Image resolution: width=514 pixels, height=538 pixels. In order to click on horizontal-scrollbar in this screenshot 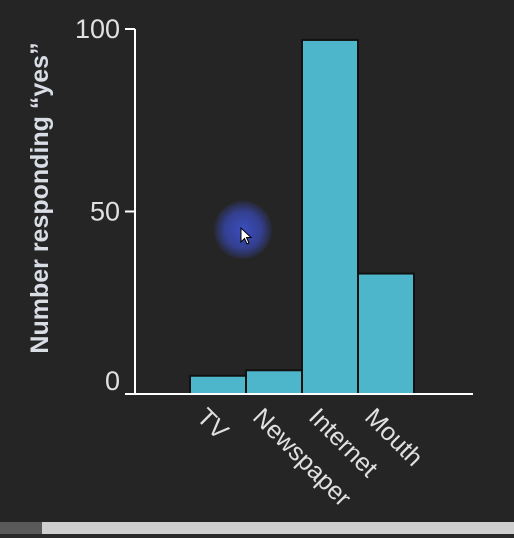, I will do `click(257, 530)`.